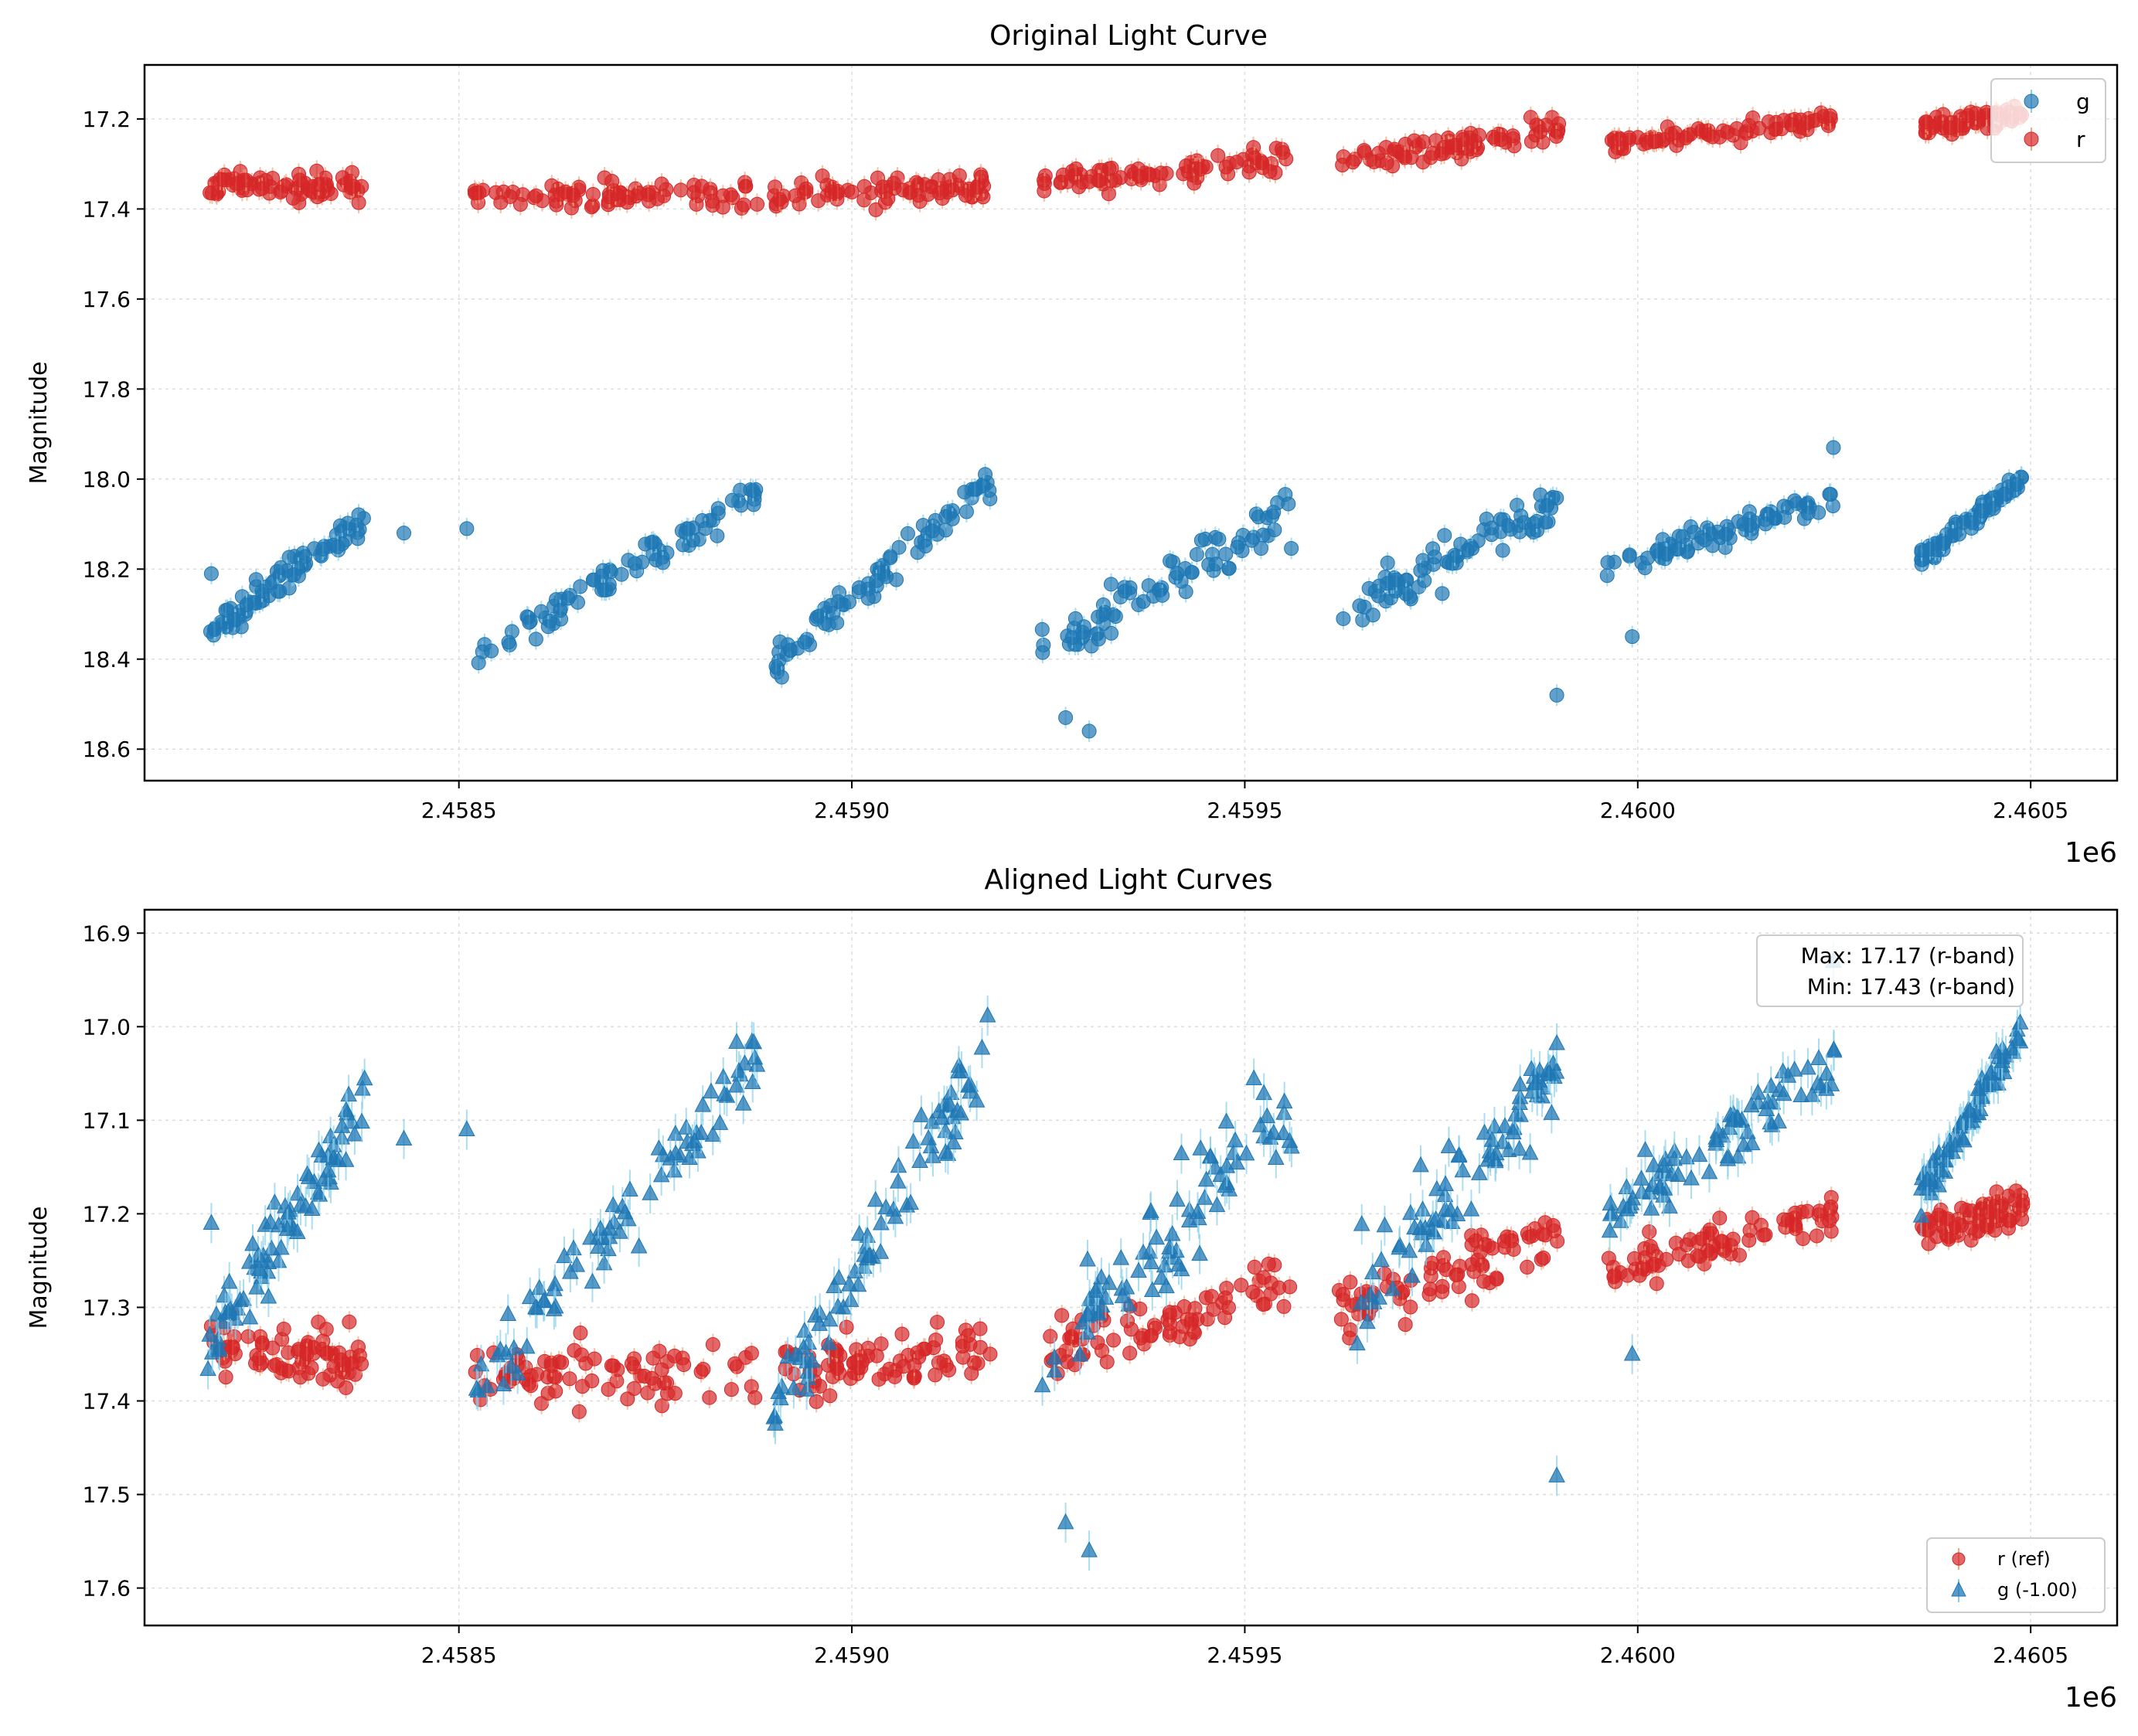 Image resolution: width=2138 pixels, height=1736 pixels. I want to click on y-tick-label: 17.4, so click(107, 1401).